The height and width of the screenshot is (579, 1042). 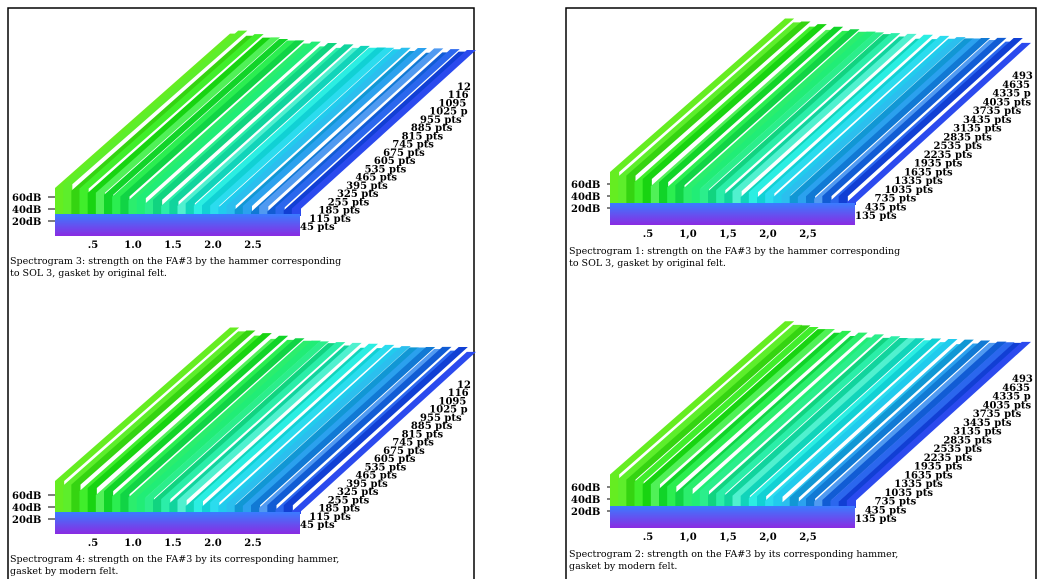 What do you see at coordinates (339, 211) in the screenshot?
I see `depth-label: 185 pts` at bounding box center [339, 211].